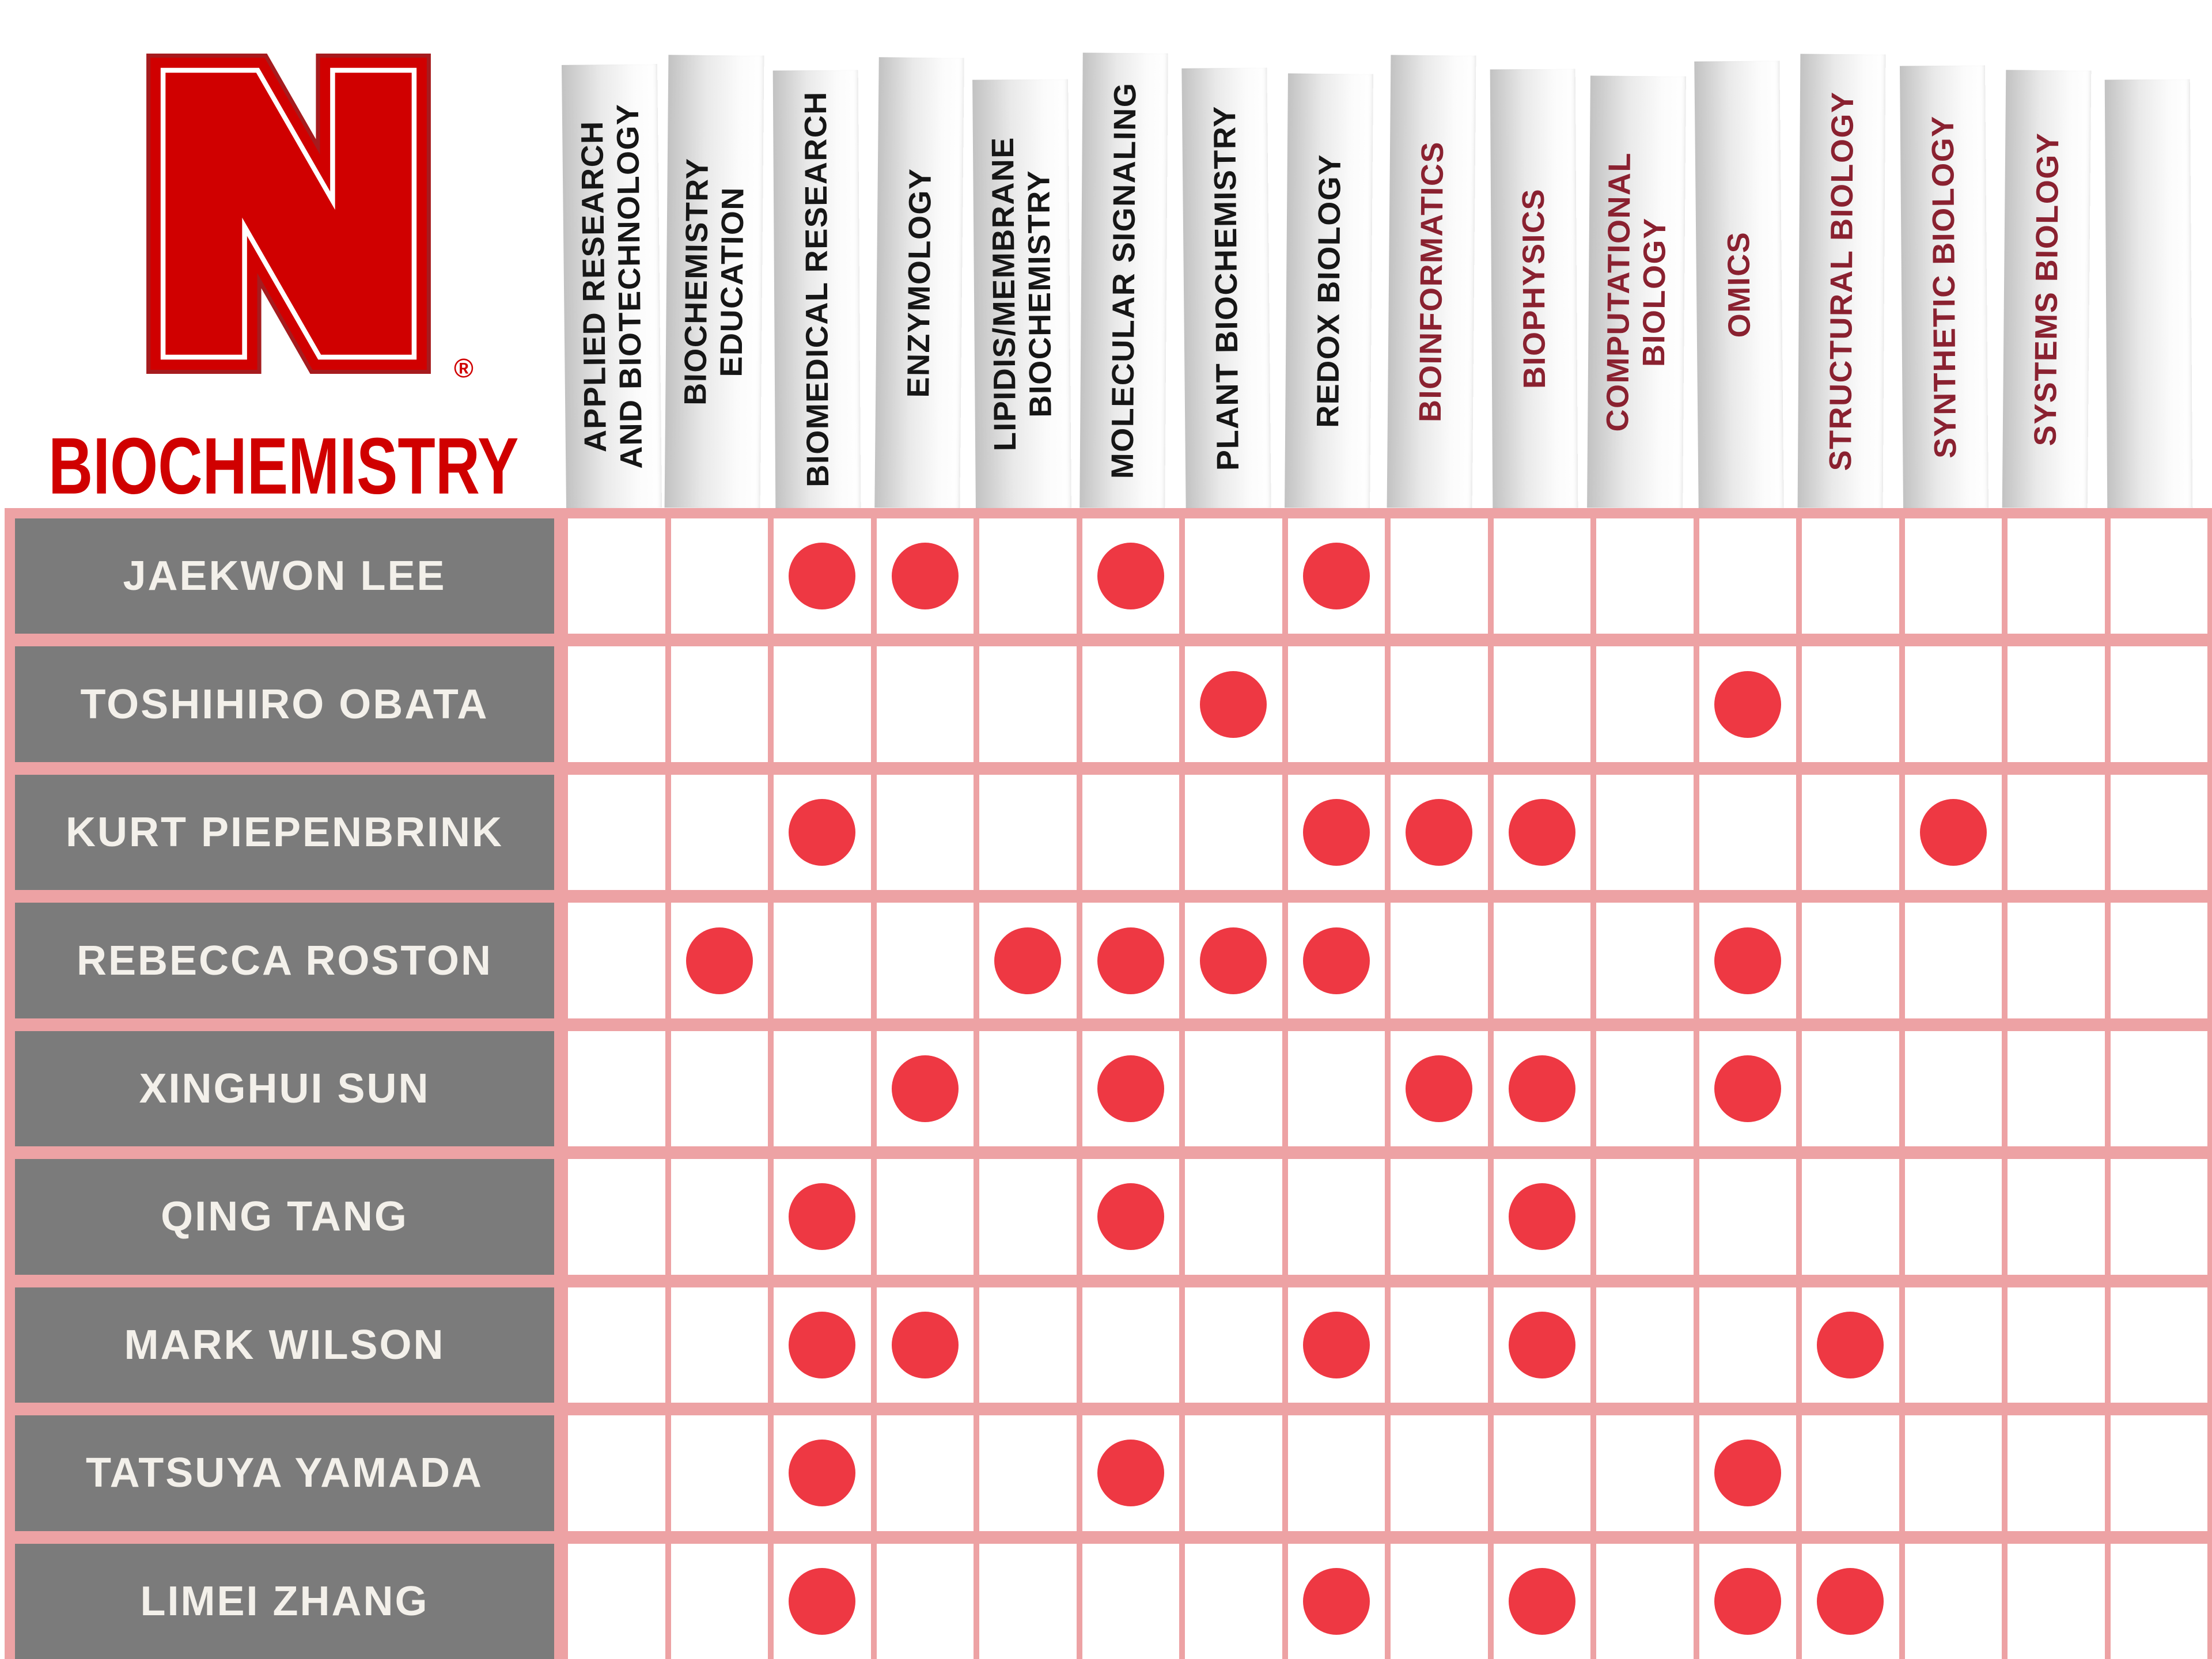  I want to click on dot-qing-tang-biophysics, so click(1541, 1217).